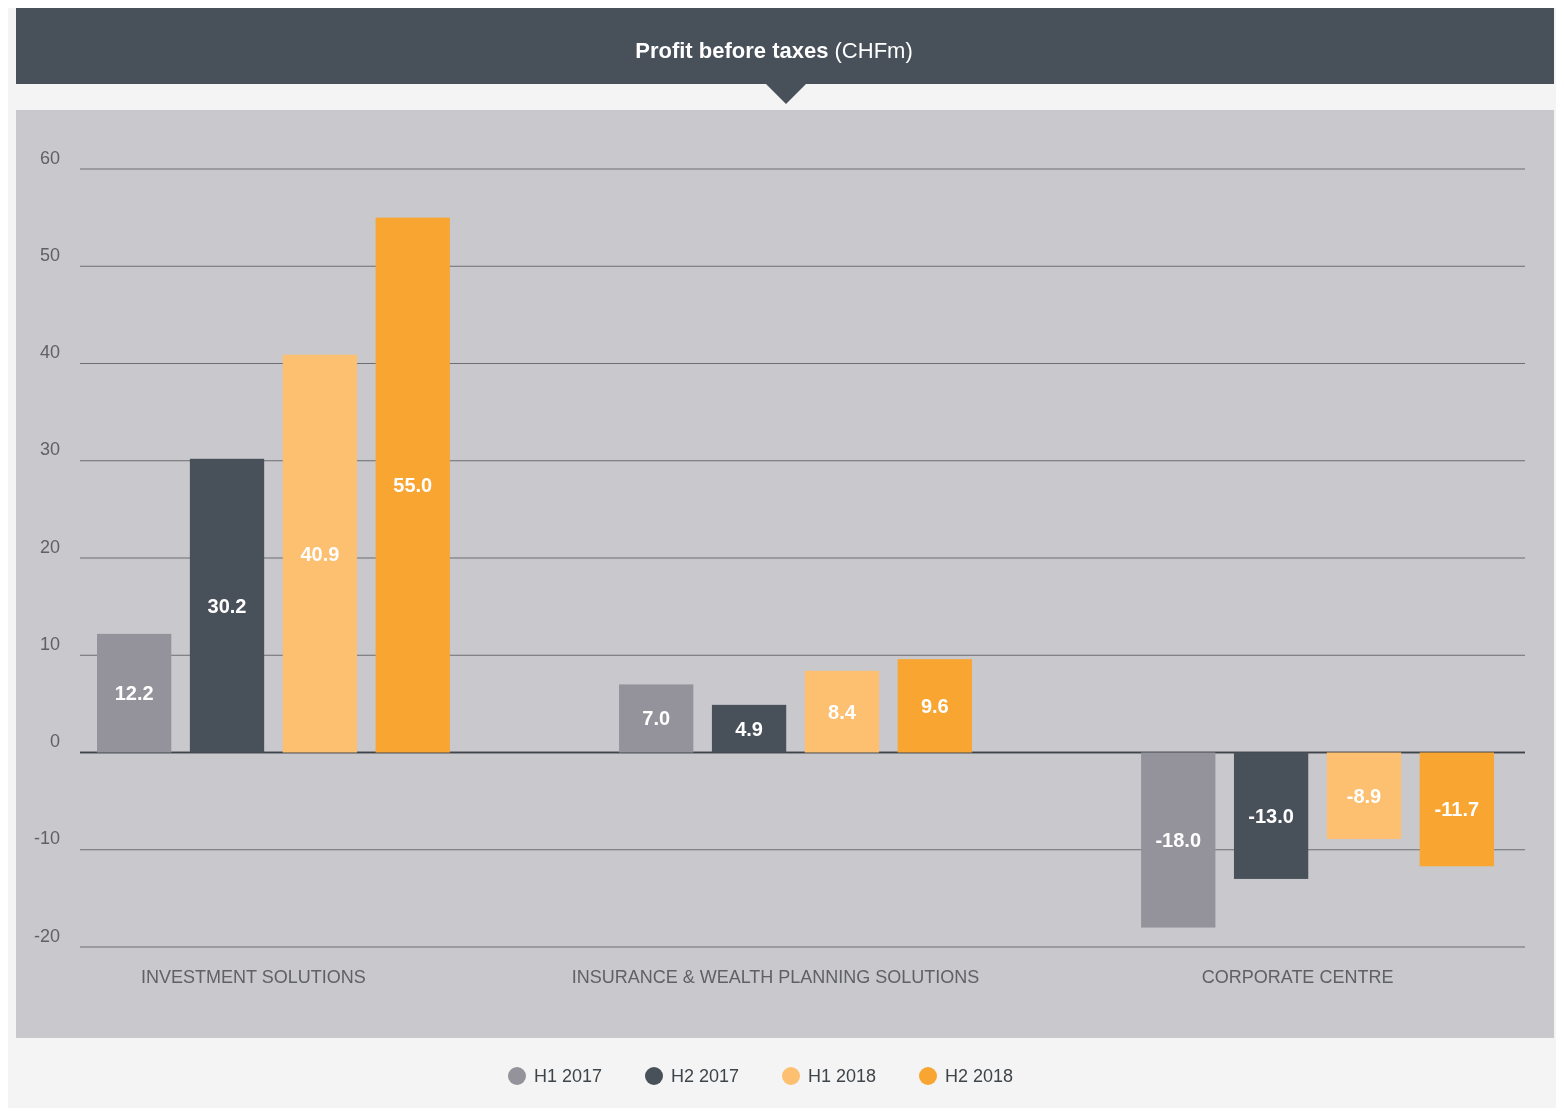 The height and width of the screenshot is (1113, 1564). What do you see at coordinates (705, 1076) in the screenshot?
I see `legend-label: H2 2017` at bounding box center [705, 1076].